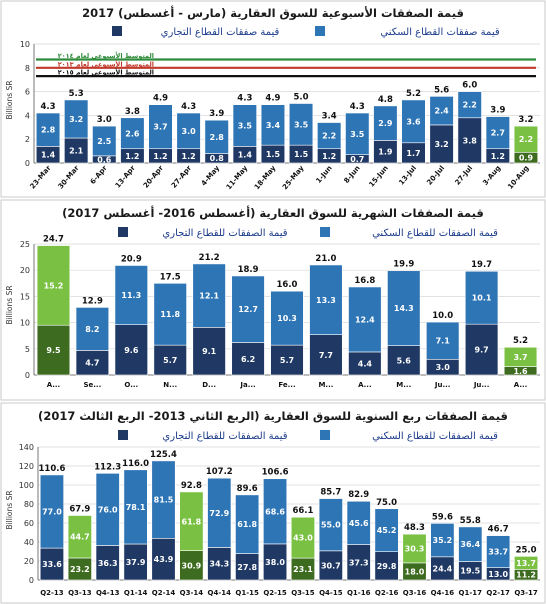  I want to click on bar-total-label: 92.8, so click(191, 486).